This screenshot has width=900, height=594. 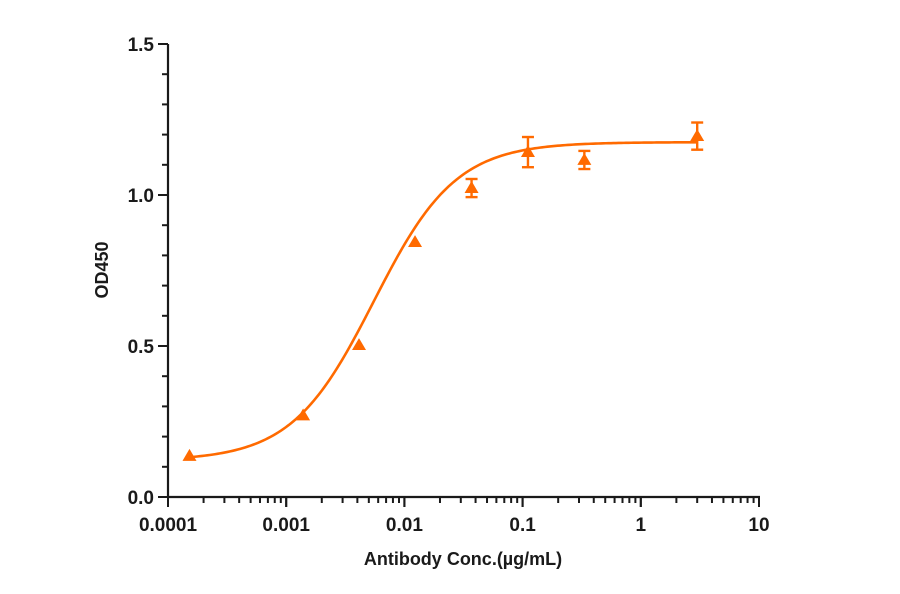 I want to click on x-tick-label: 1, so click(x=641, y=525).